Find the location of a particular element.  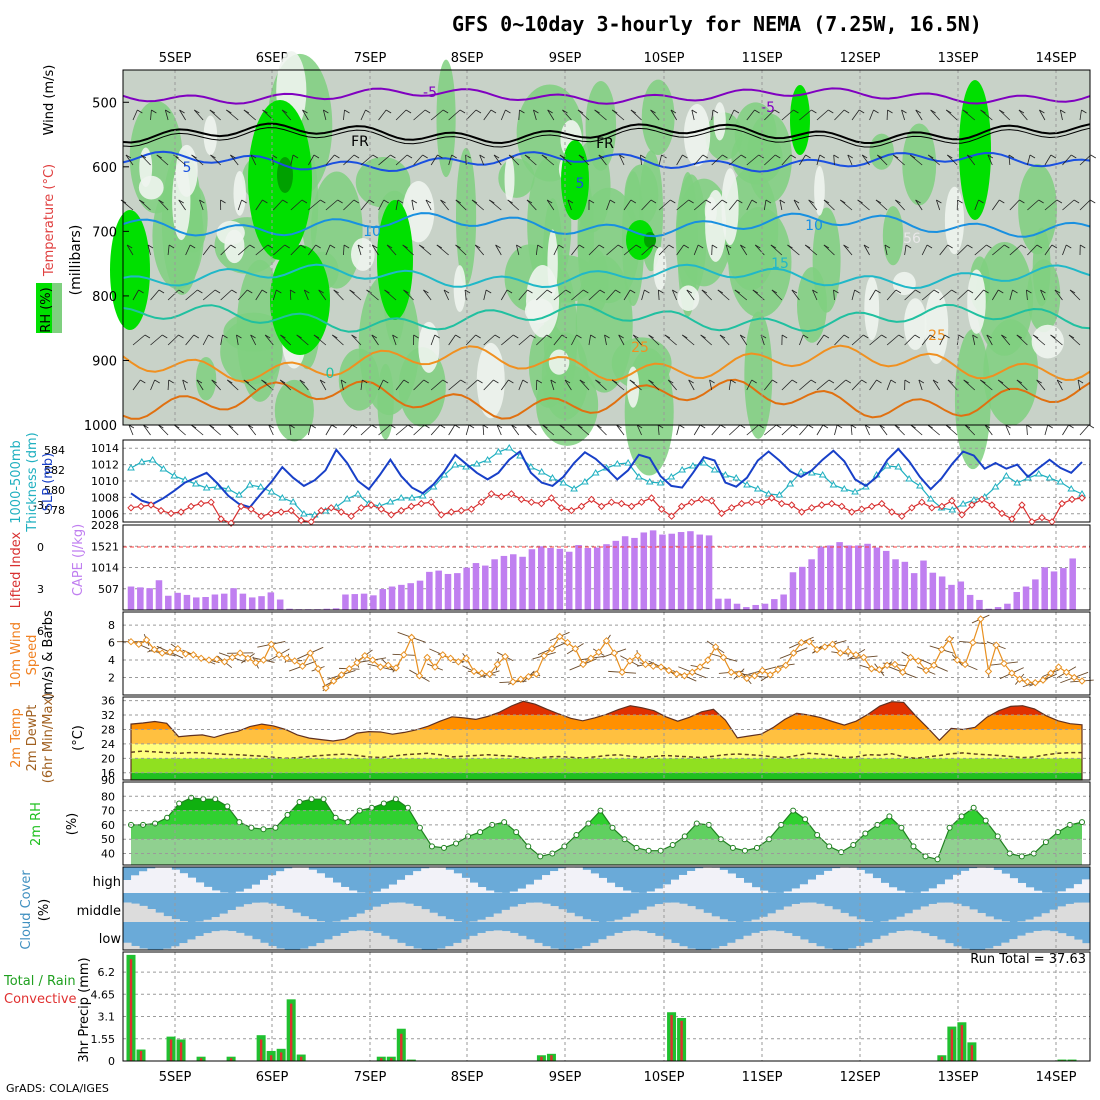

precip-tick-label: 0 is located at coordinates (111, 1061).